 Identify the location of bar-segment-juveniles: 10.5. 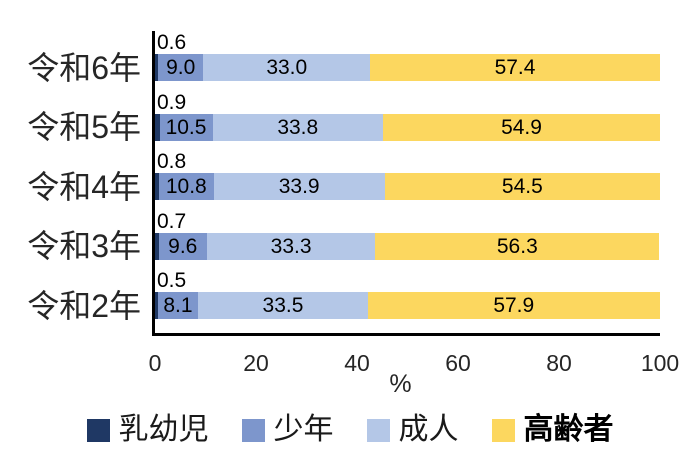
(186, 127).